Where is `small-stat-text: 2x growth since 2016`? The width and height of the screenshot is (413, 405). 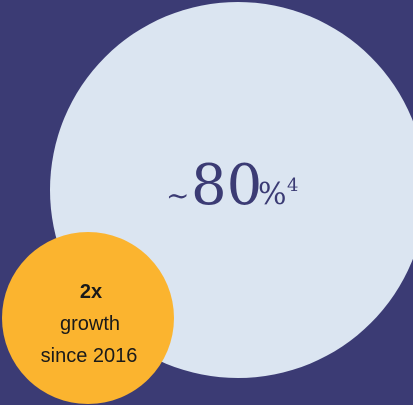
small-stat-text: 2x growth since 2016 is located at coordinates (89, 324).